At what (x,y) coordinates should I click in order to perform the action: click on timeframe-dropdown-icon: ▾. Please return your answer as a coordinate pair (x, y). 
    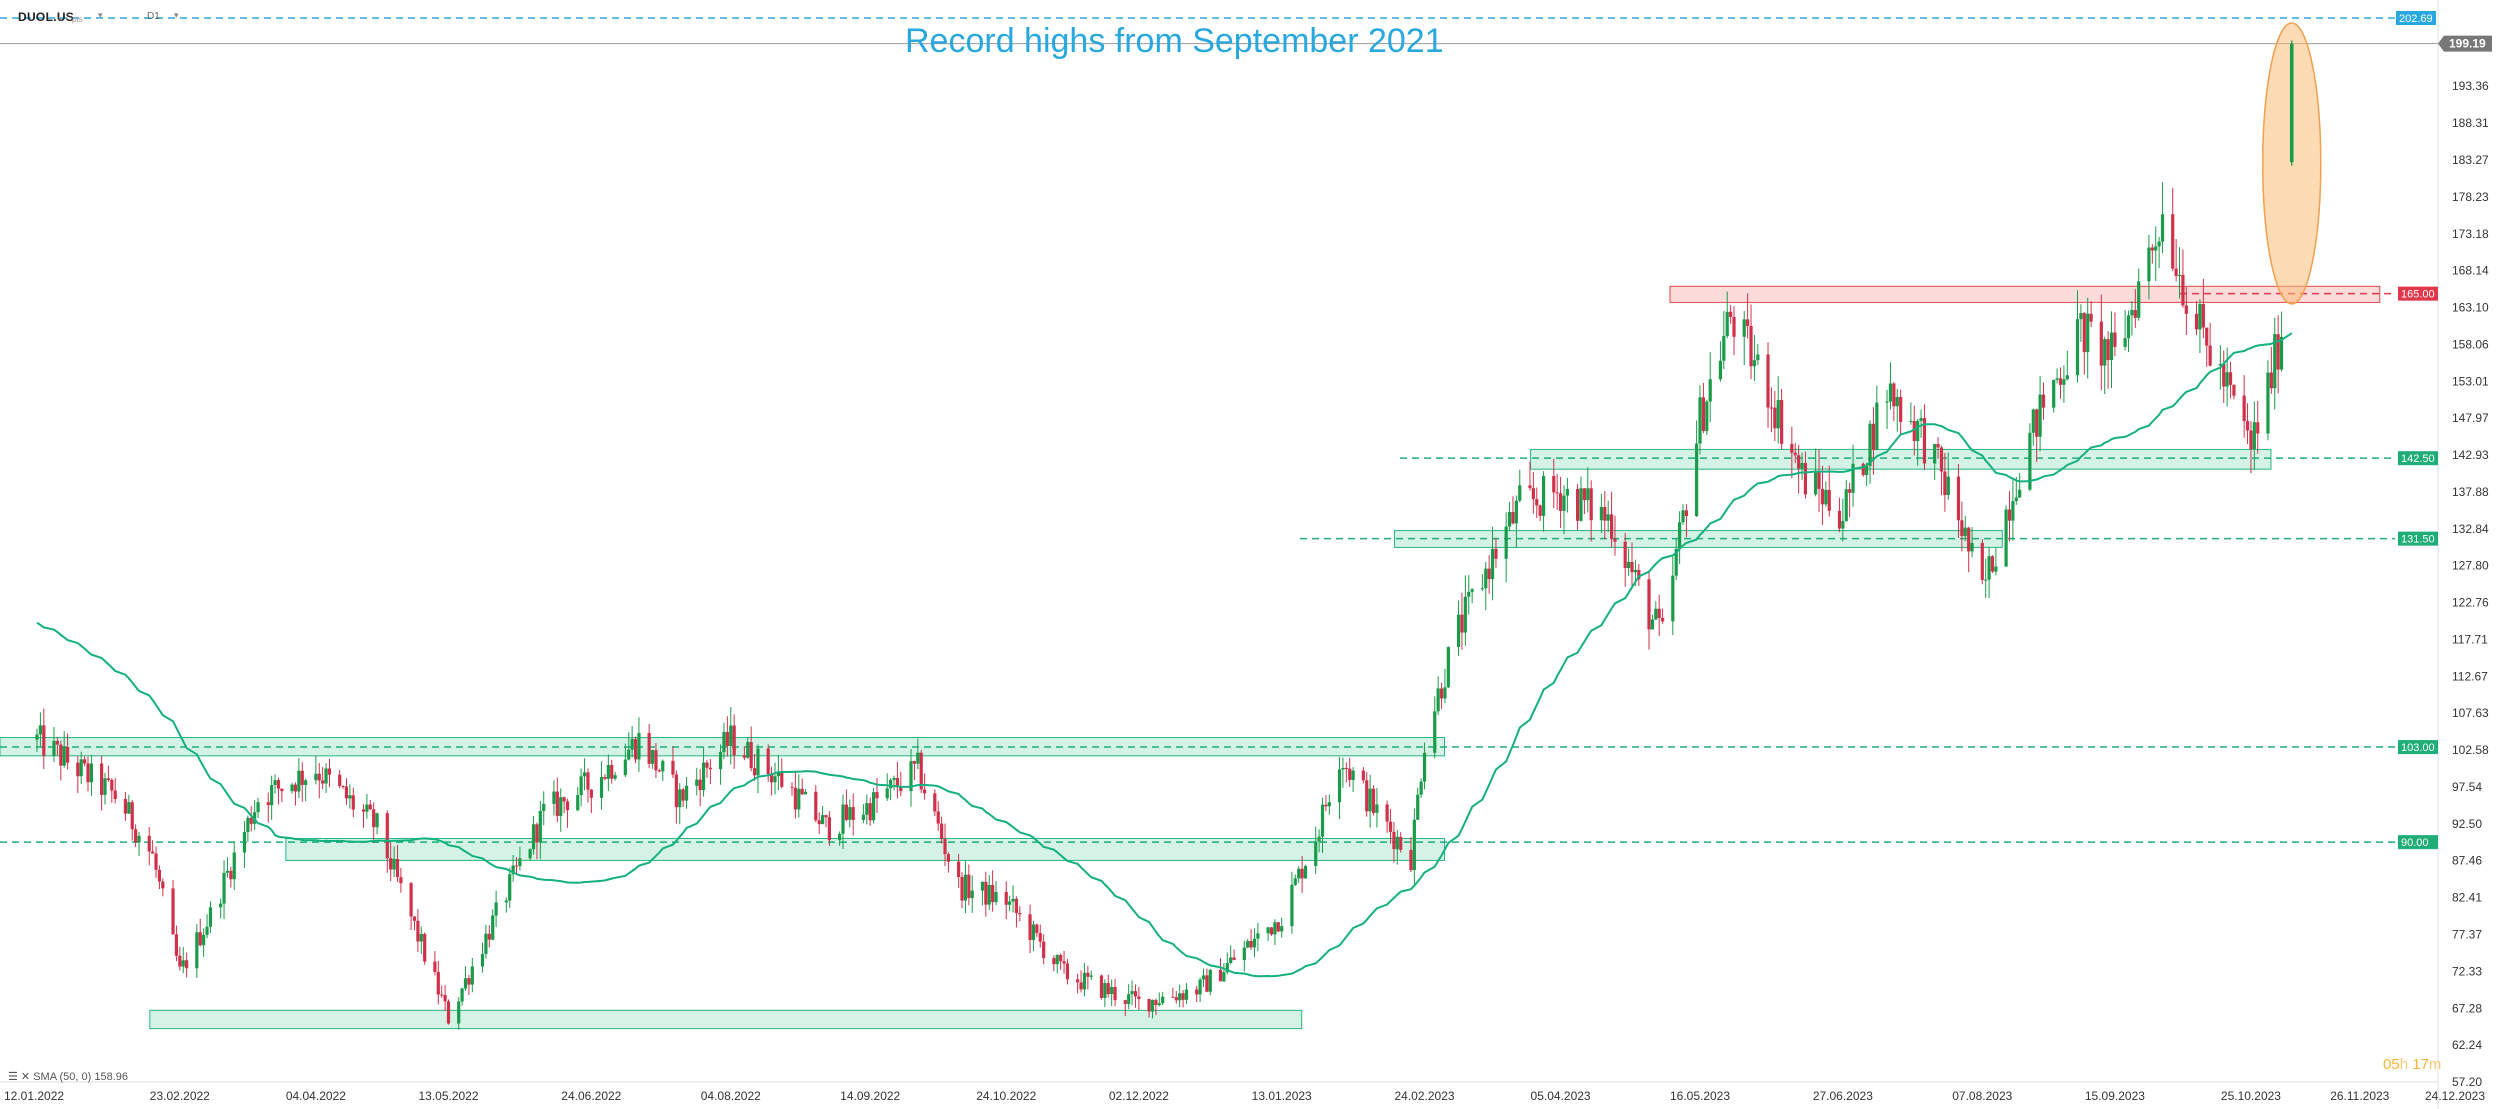
    Looking at the image, I should click on (176, 15).